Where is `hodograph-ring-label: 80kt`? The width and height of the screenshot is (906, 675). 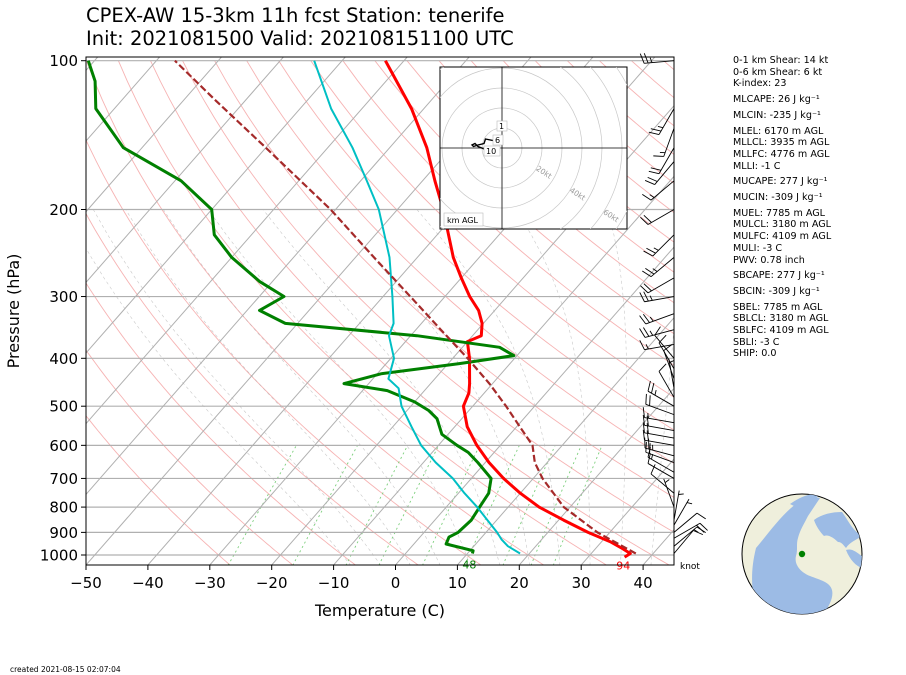 hodograph-ring-label: 80kt is located at coordinates (644, 237).